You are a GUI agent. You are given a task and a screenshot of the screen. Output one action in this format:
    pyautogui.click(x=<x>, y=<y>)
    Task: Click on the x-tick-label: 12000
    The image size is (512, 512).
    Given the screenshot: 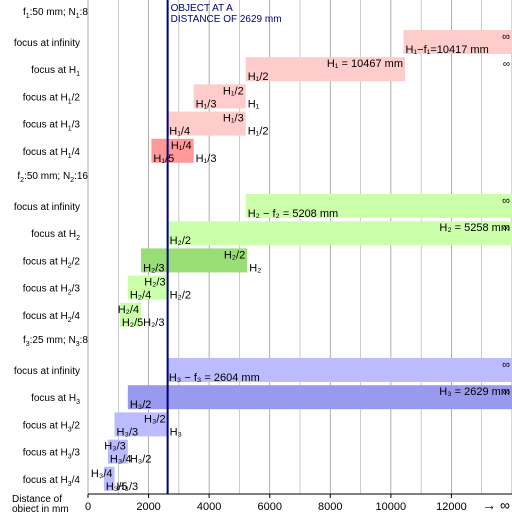 What is the action you would take?
    pyautogui.click(x=451, y=506)
    